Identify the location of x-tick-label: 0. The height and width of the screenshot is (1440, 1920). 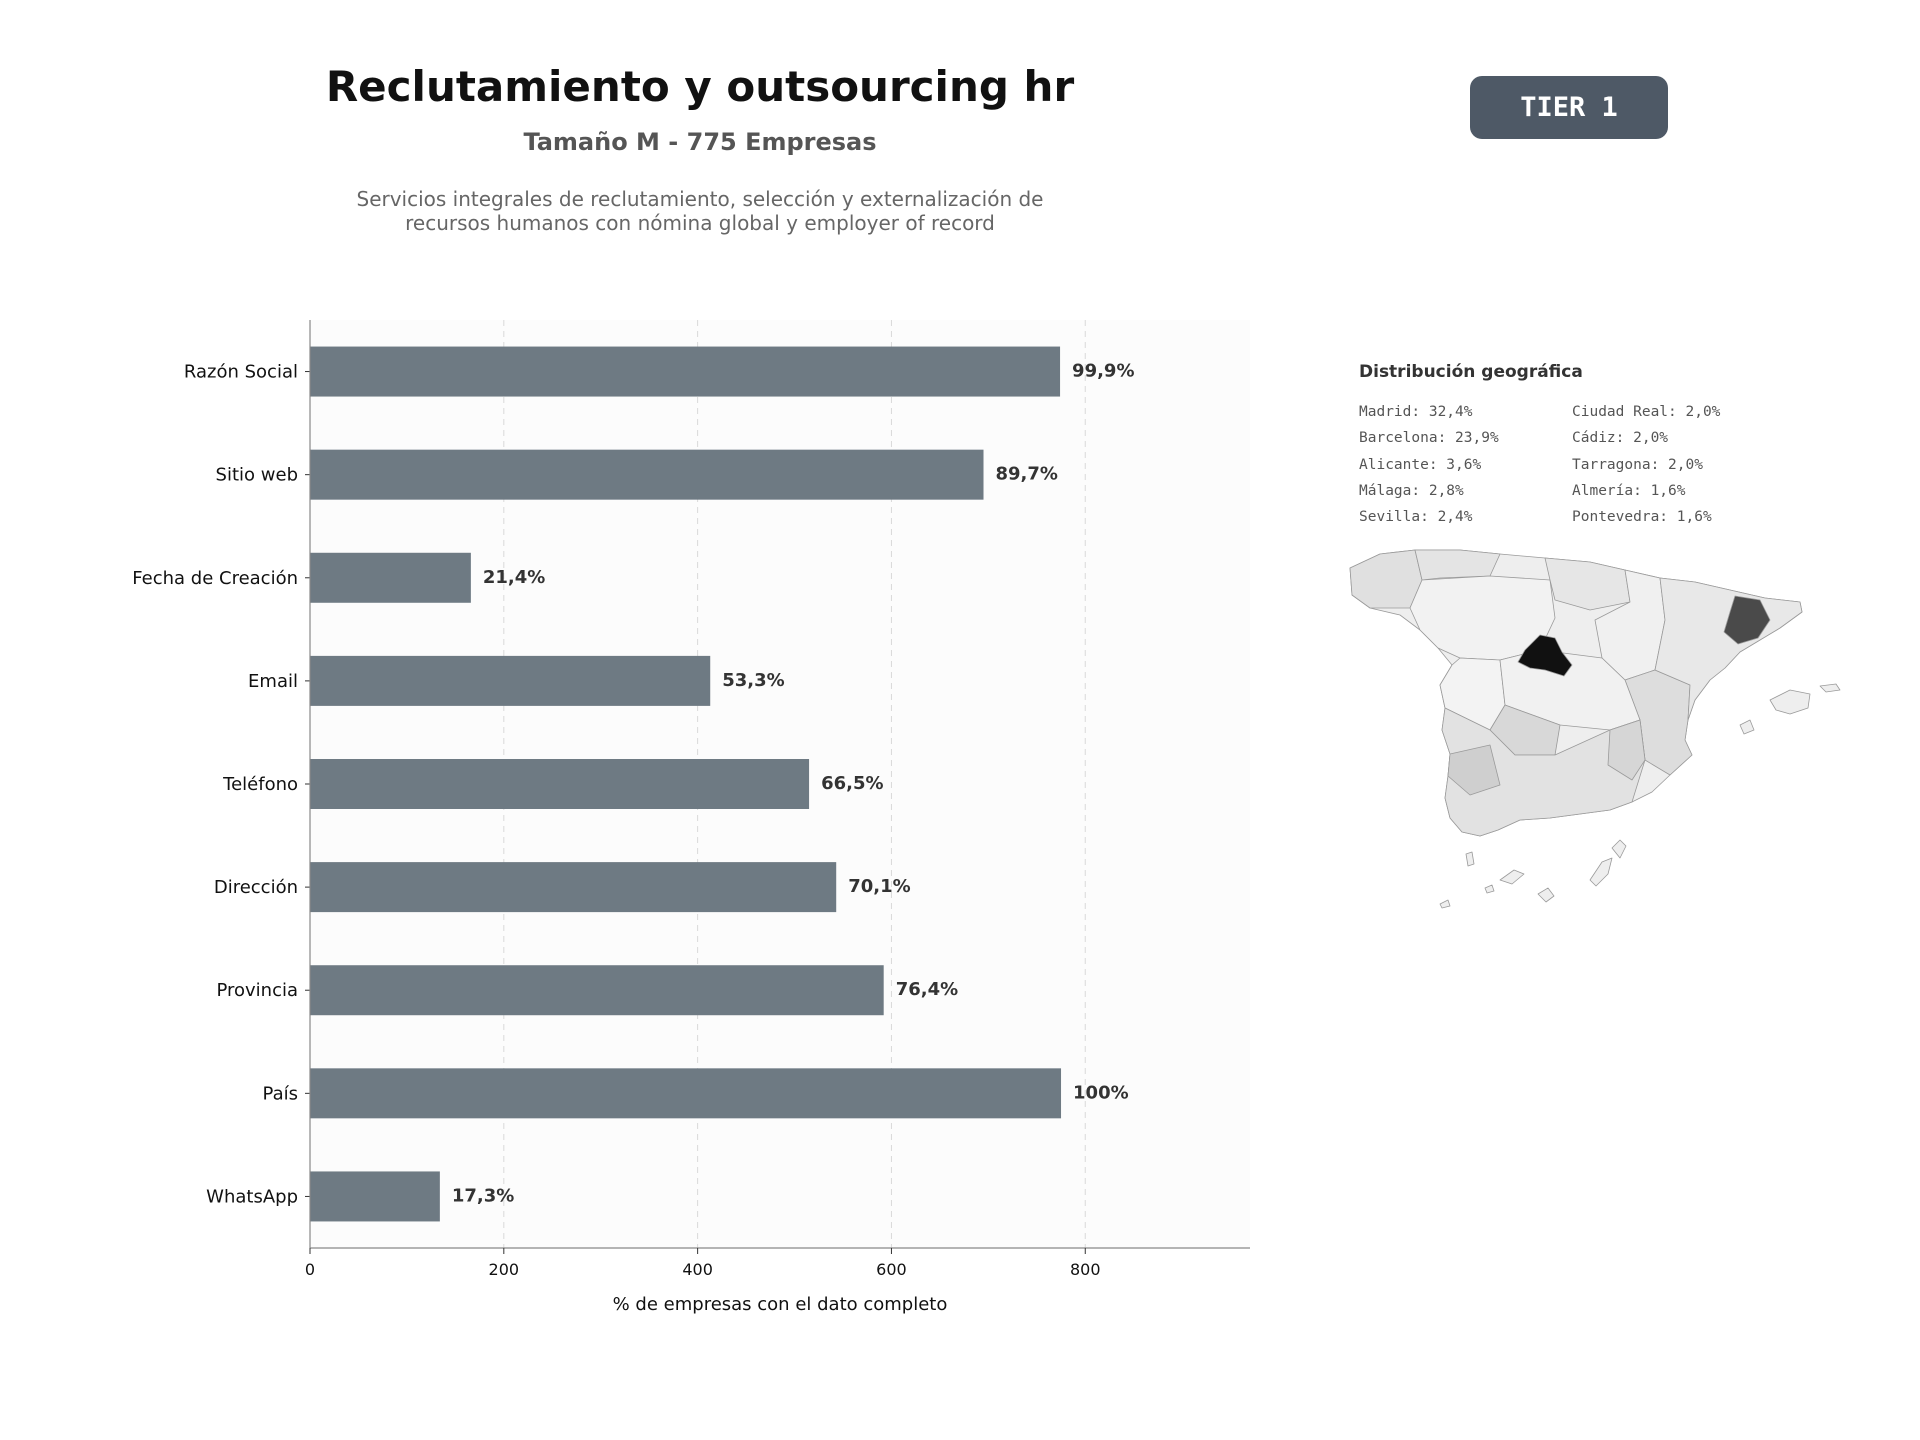
(310, 1269).